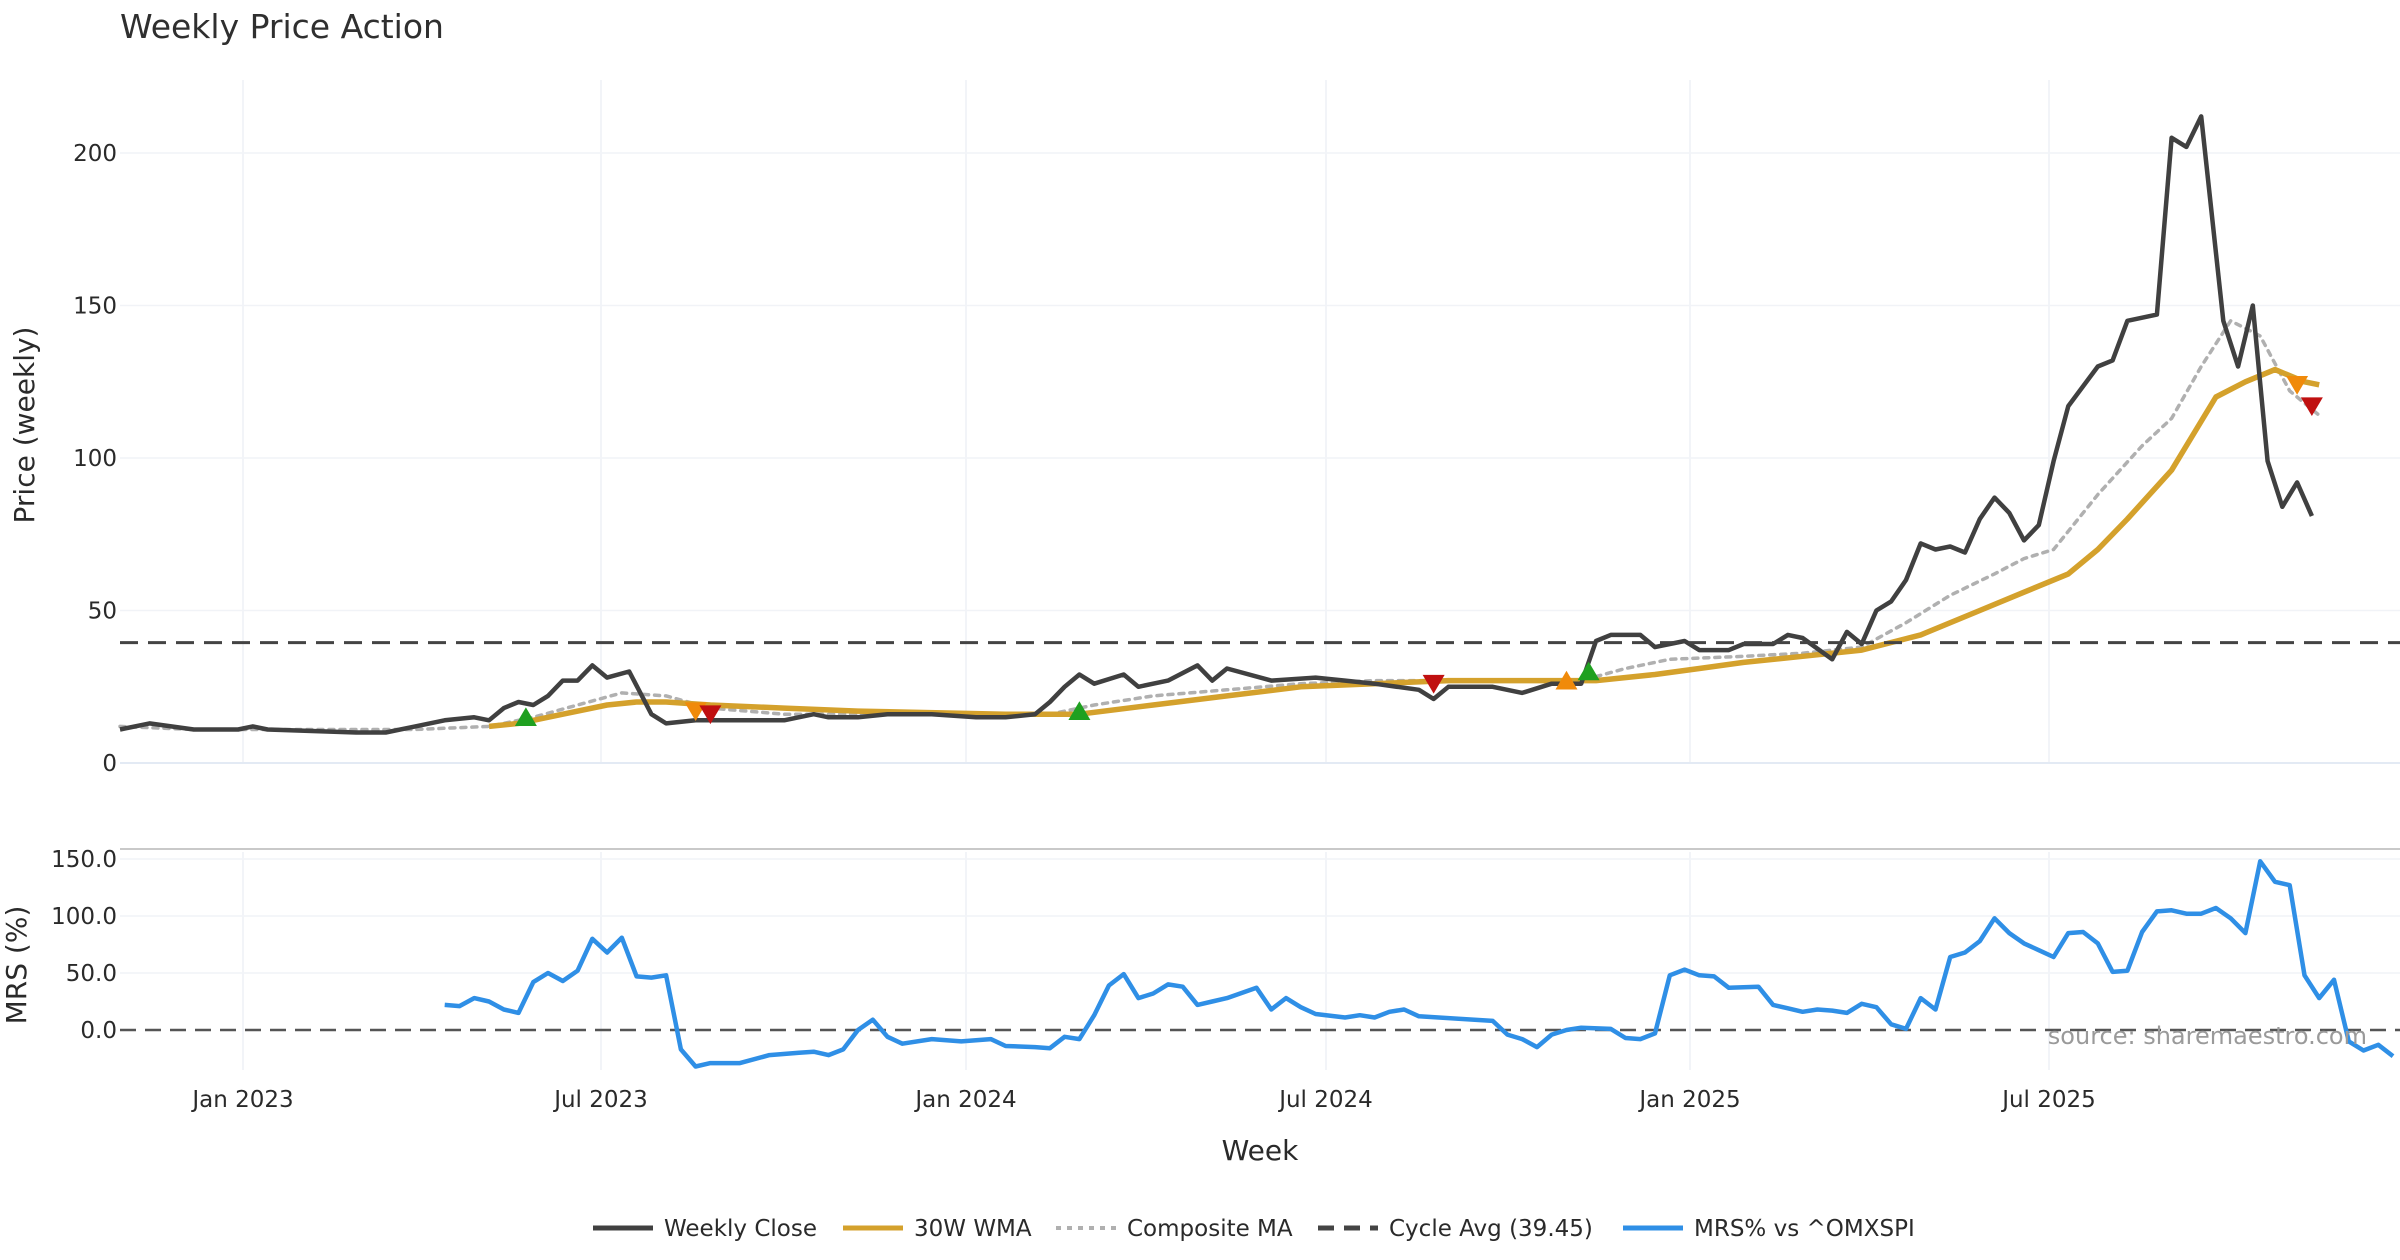  Describe the element at coordinates (1260, 1150) in the screenshot. I see `x-axis-label: Week` at that location.